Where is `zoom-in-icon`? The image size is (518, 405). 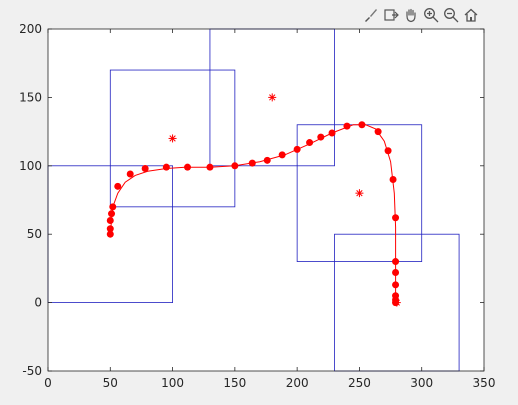 zoom-in-icon is located at coordinates (431, 15).